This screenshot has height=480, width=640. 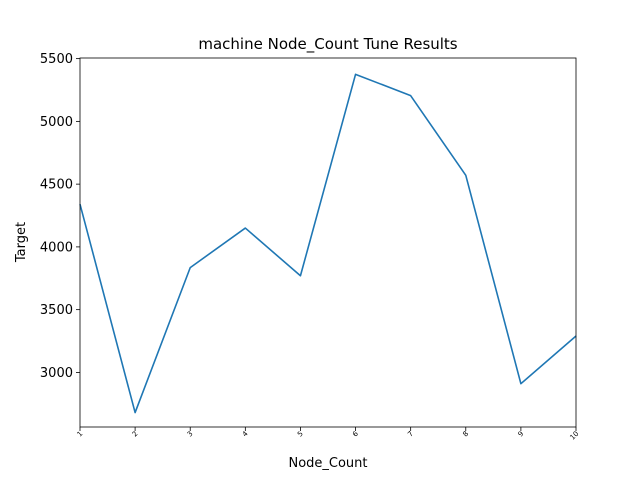 I want to click on y-tick-label: 5000, so click(x=56, y=122).